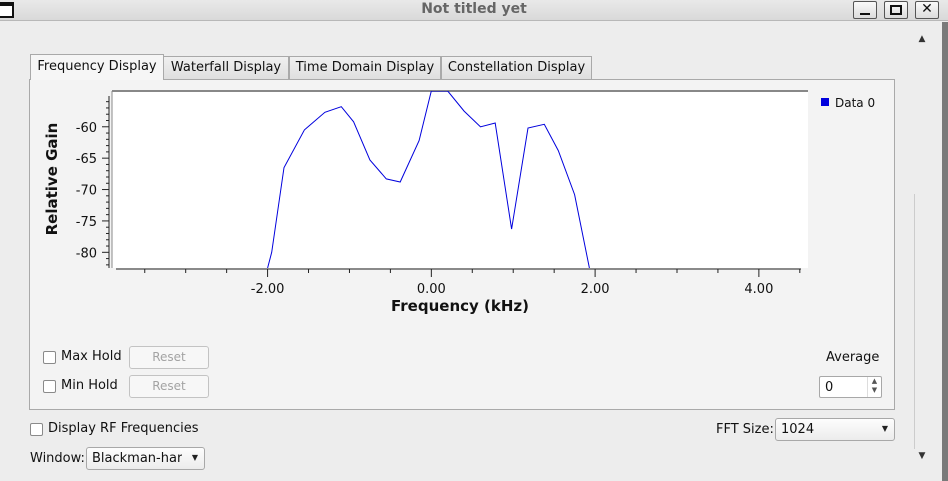  Describe the element at coordinates (49, 386) in the screenshot. I see `min-hold-checkbox` at that location.